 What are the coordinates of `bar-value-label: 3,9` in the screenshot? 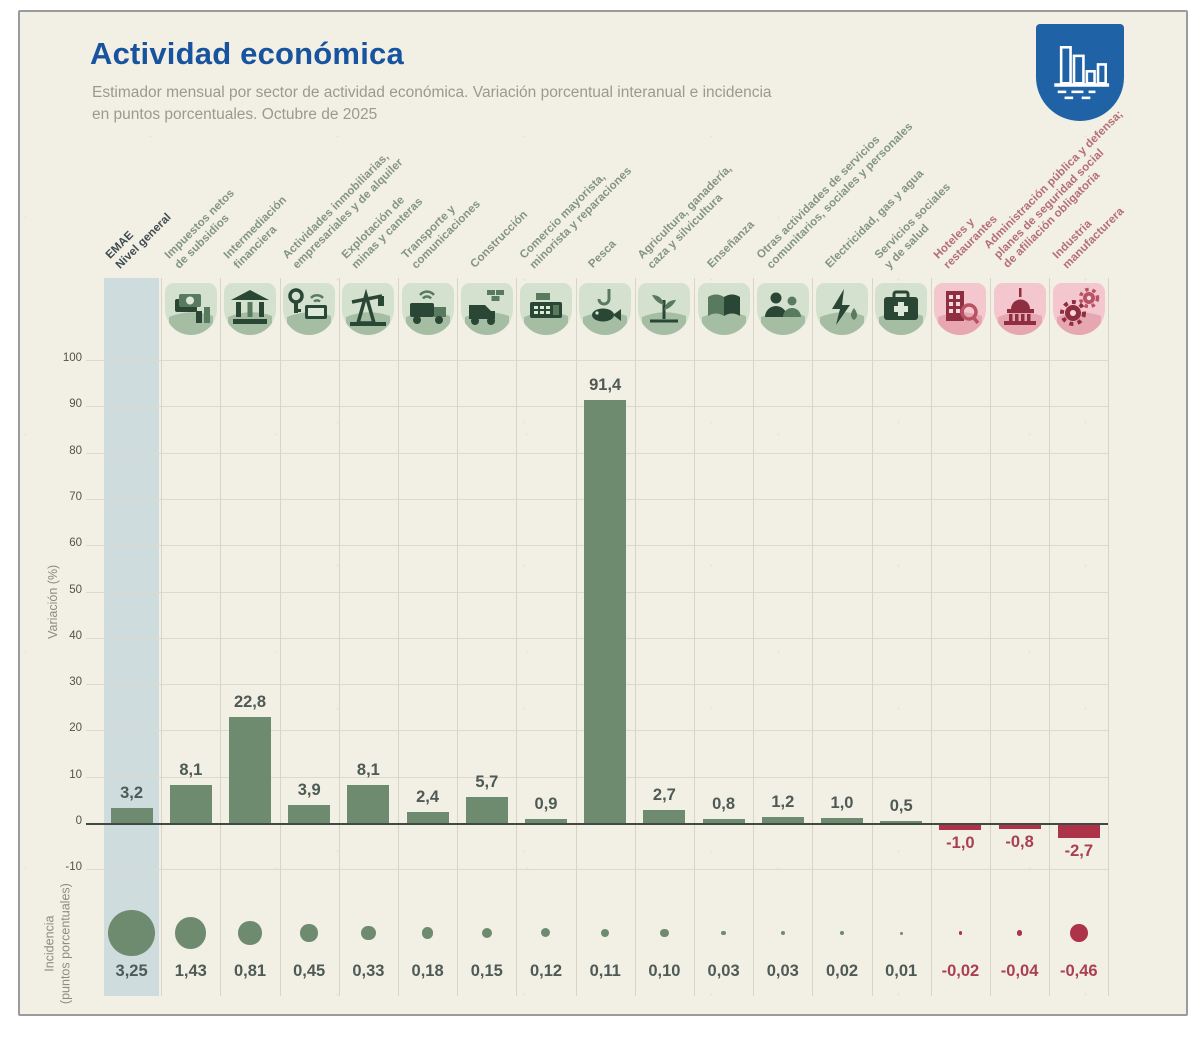 It's located at (309, 789).